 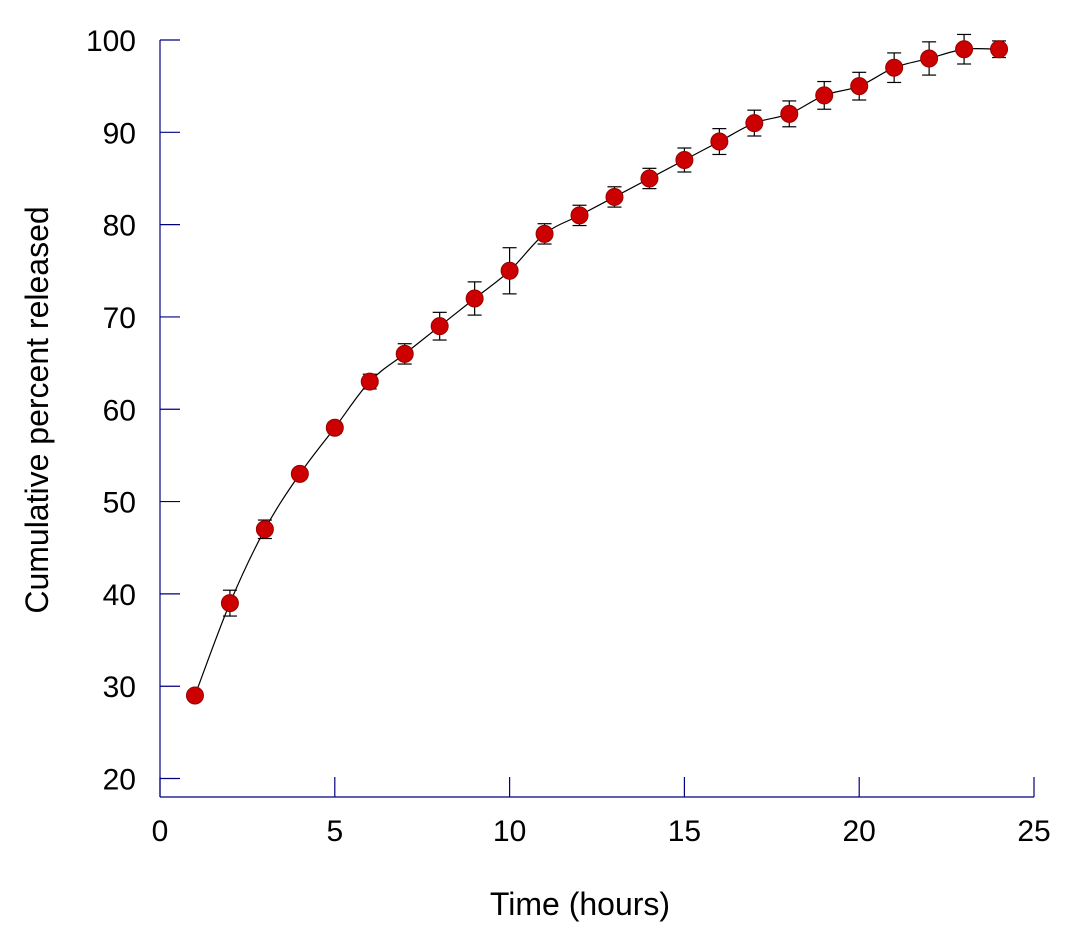 What do you see at coordinates (119, 687) in the screenshot?
I see `y-tick-label: 30` at bounding box center [119, 687].